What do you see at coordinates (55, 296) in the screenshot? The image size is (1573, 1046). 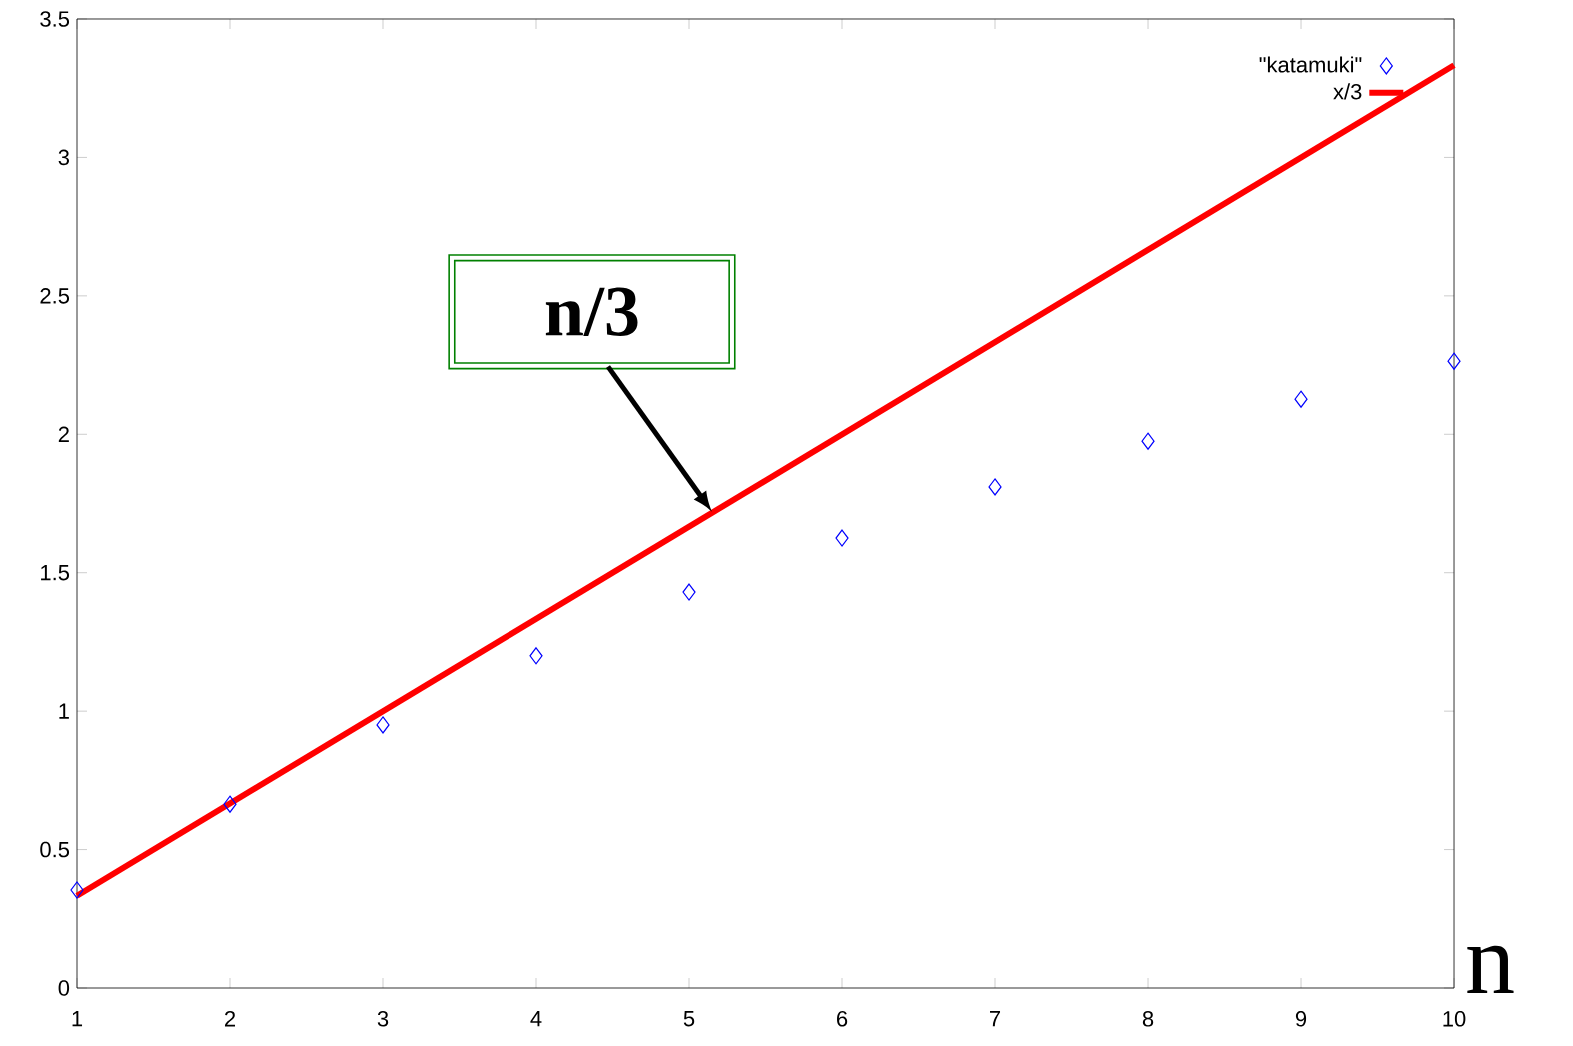 I see `y-tick-label: 2.5` at bounding box center [55, 296].